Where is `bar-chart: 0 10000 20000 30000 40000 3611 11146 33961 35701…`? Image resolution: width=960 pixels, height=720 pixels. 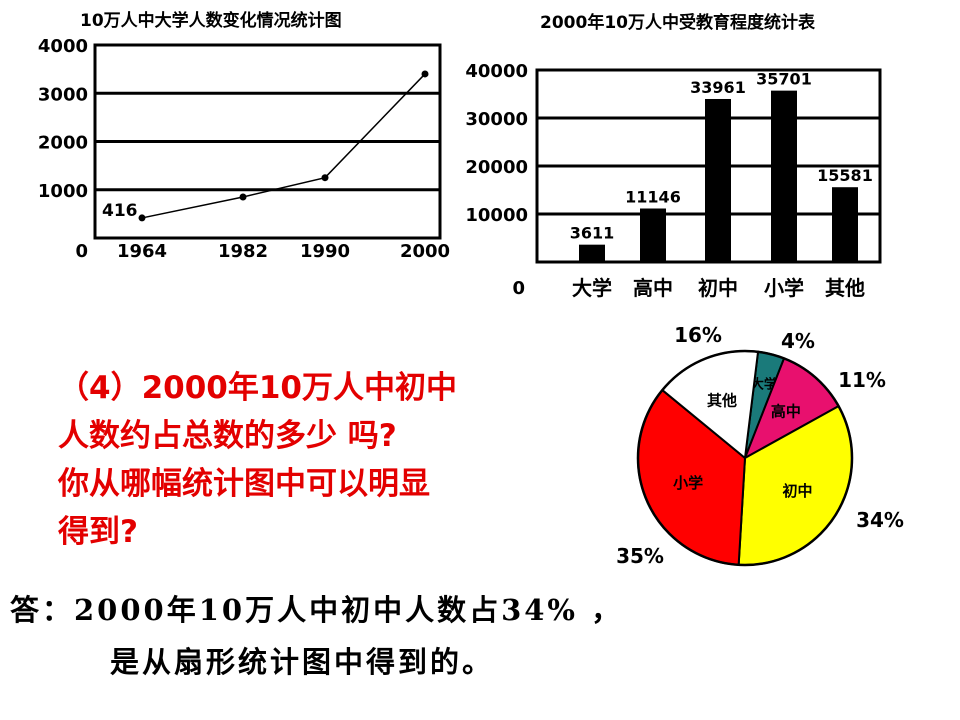 bar-chart: 0 10000 20000 30000 40000 3611 11146 33961 35701… is located at coordinates (673, 180).